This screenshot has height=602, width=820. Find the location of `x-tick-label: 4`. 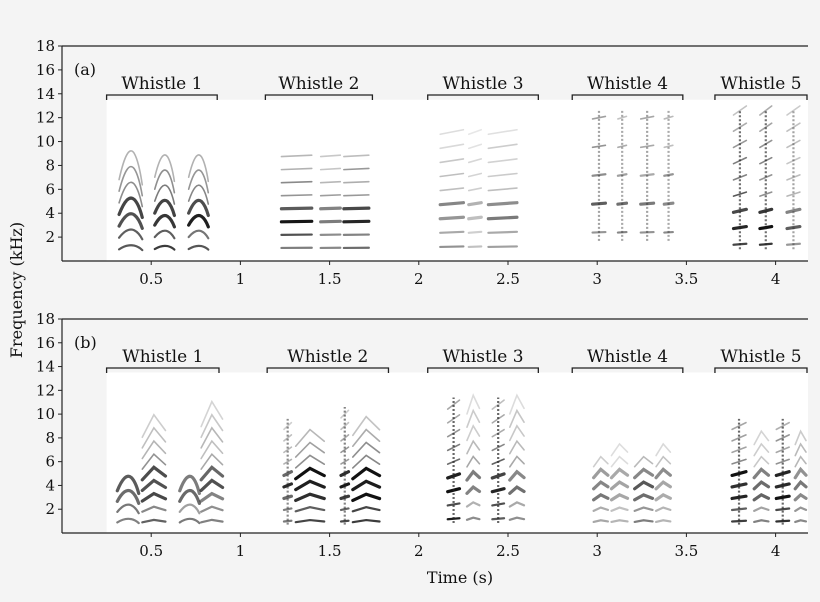

x-tick-label: 4 is located at coordinates (776, 279).